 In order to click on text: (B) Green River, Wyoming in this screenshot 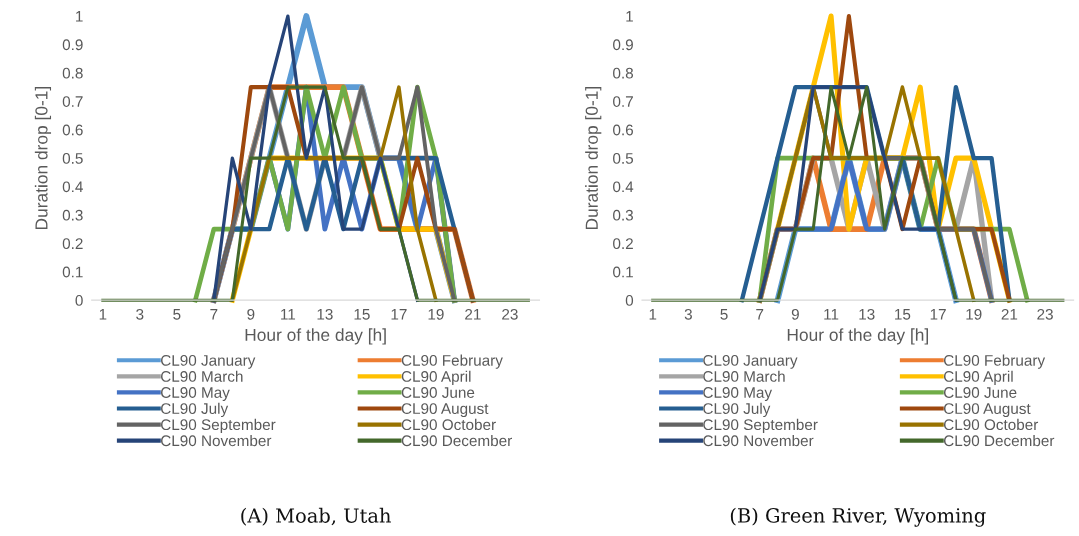, I will do `click(858, 517)`.